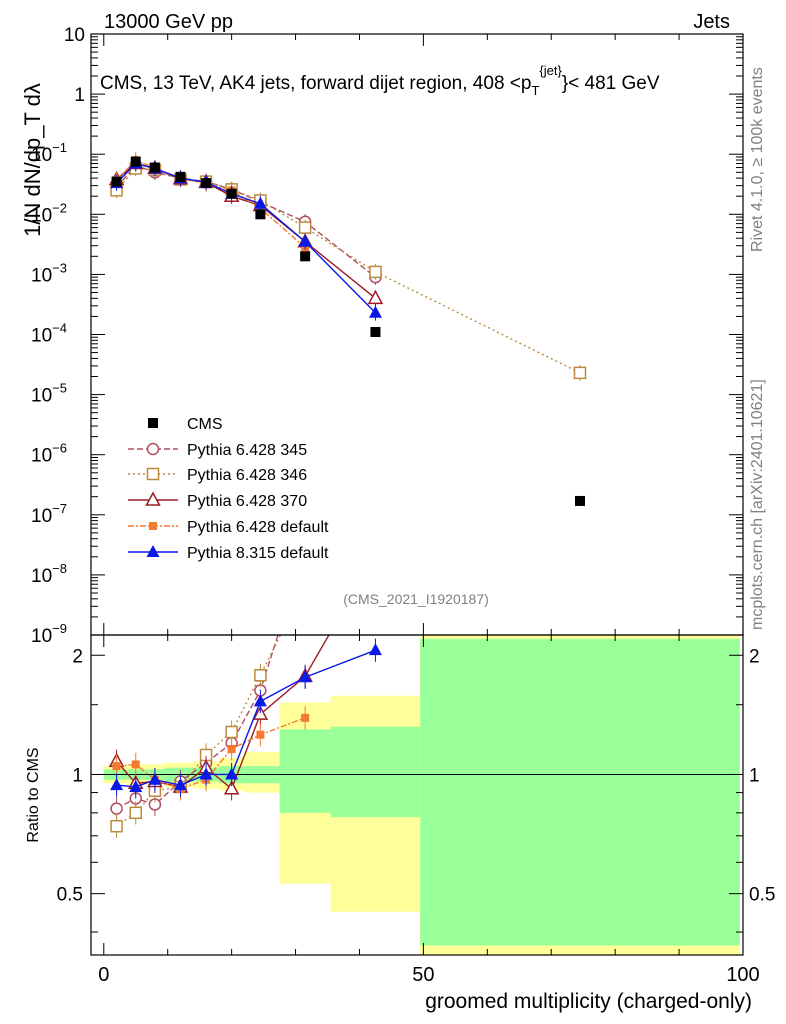 The image size is (786, 1024). I want to click on y-tick-label: 10⁻⁷, so click(49, 514).